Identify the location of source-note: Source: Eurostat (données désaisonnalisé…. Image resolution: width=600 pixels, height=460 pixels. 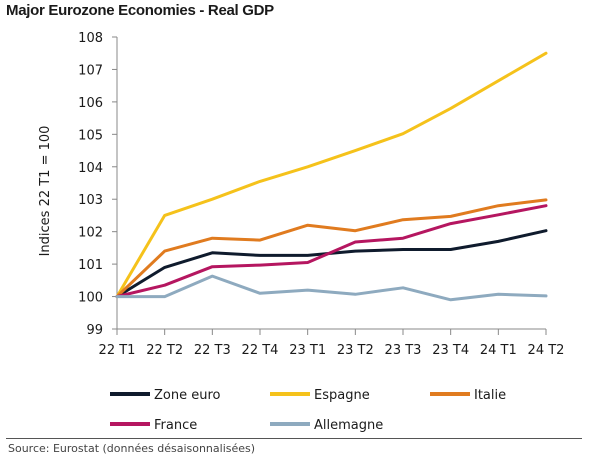
(132, 448).